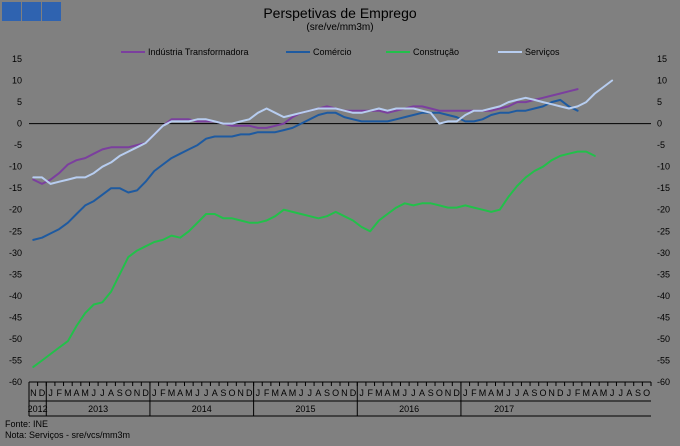  I want to click on y-tick-label-right: -15, so click(663, 188).